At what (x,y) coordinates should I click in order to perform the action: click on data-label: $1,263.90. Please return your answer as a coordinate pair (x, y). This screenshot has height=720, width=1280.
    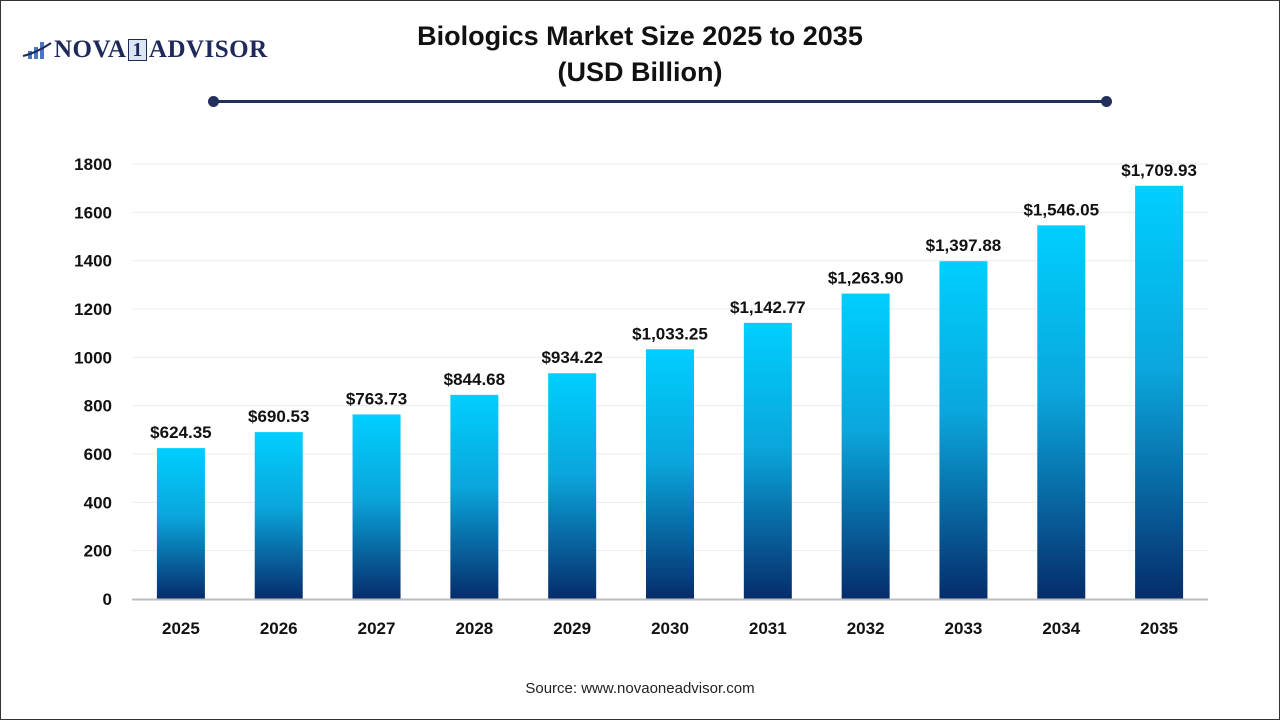
    Looking at the image, I should click on (866, 278).